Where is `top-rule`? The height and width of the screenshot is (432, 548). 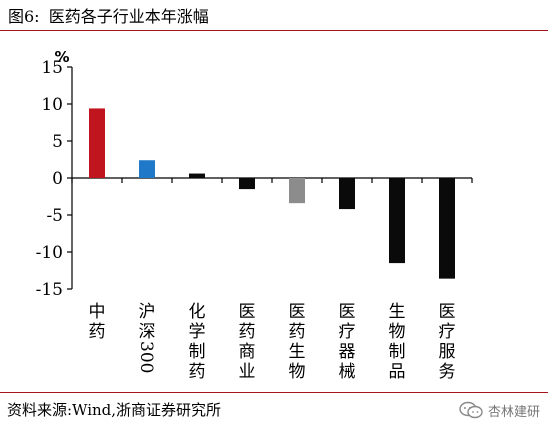 top-rule is located at coordinates (274, 30).